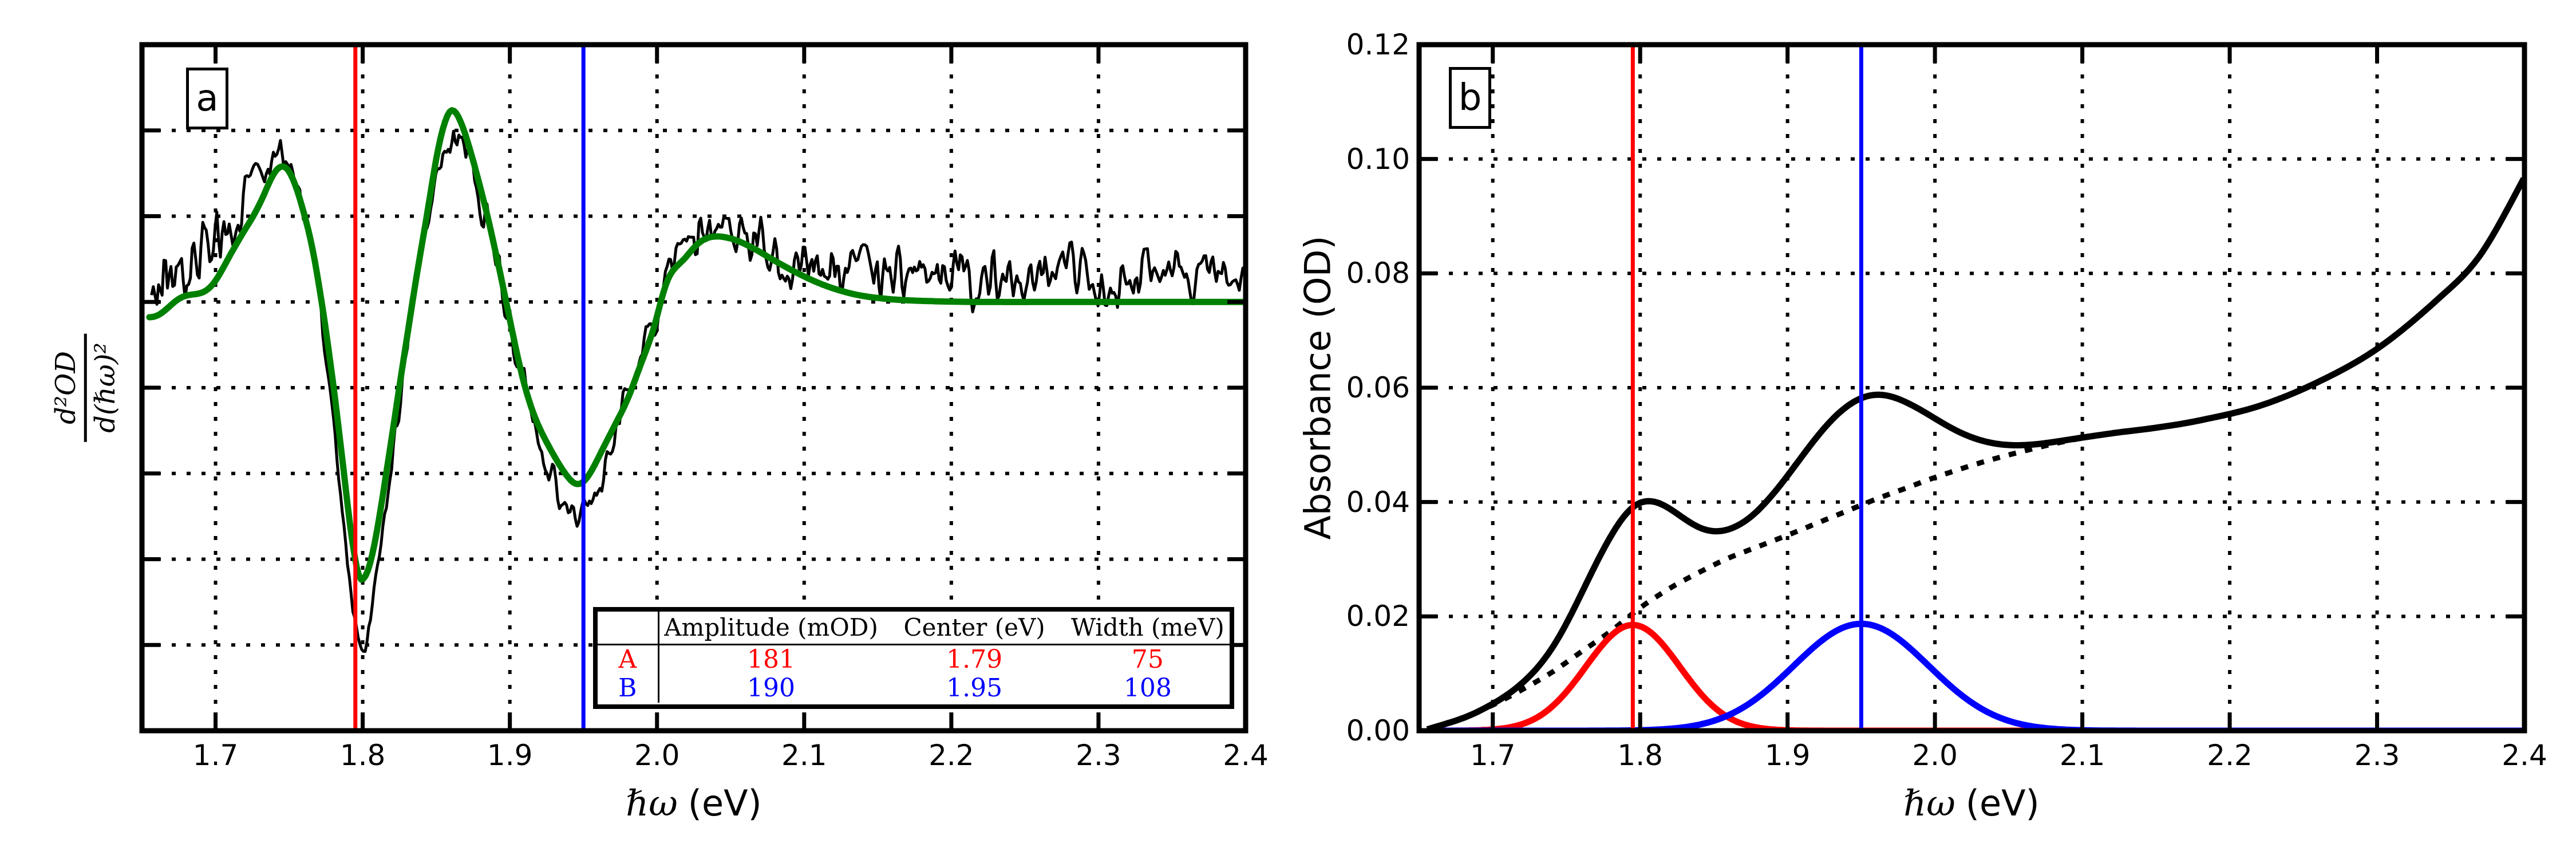 The width and height of the screenshot is (2576, 859). I want to click on panel-b-xtick-2.4: 2.4, so click(2524, 755).